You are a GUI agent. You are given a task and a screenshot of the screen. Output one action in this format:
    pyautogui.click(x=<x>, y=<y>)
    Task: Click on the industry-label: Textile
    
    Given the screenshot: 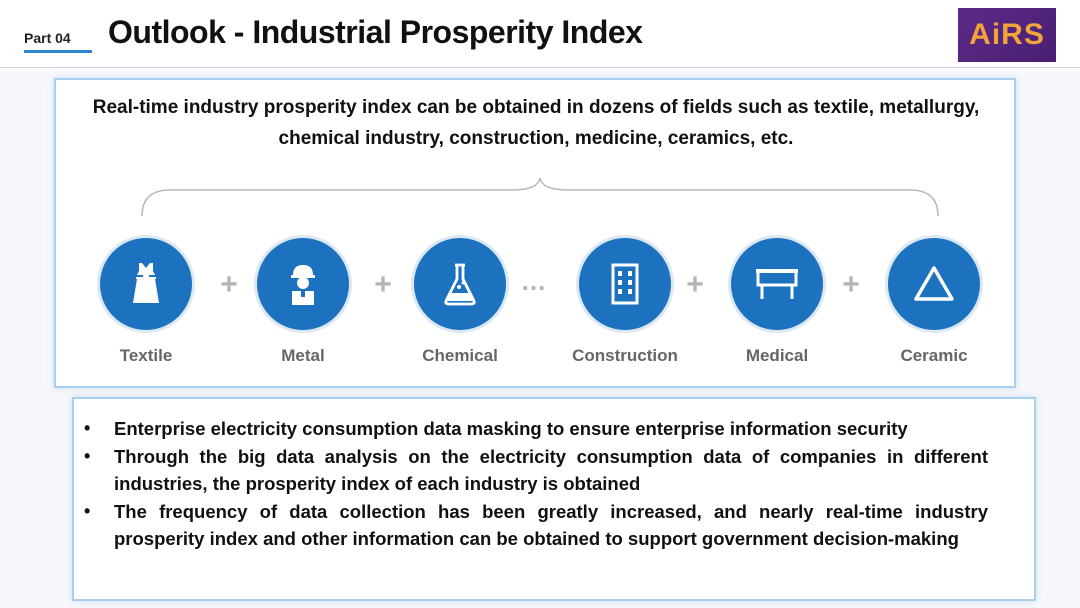 What is the action you would take?
    pyautogui.click(x=146, y=355)
    